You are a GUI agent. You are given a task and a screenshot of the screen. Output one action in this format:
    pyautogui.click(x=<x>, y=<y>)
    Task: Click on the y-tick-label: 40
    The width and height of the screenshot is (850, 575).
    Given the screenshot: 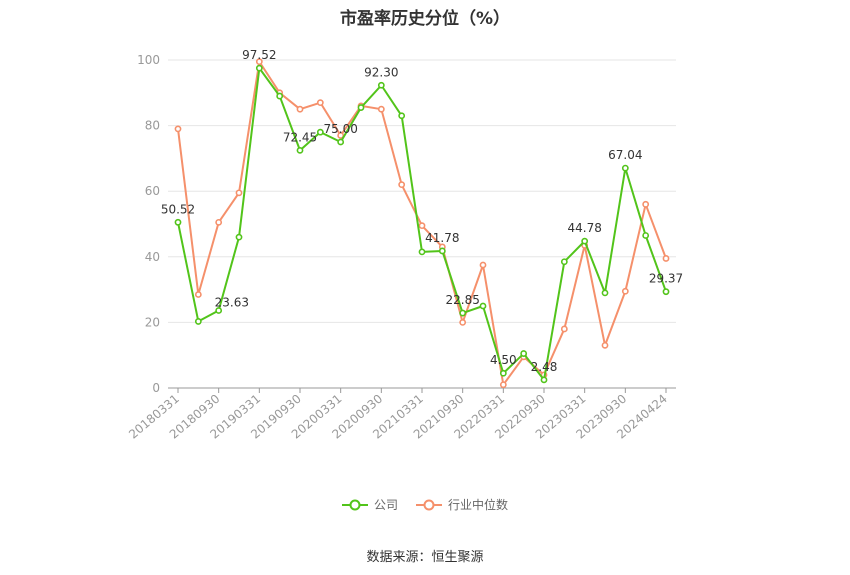 What is the action you would take?
    pyautogui.click(x=152, y=257)
    